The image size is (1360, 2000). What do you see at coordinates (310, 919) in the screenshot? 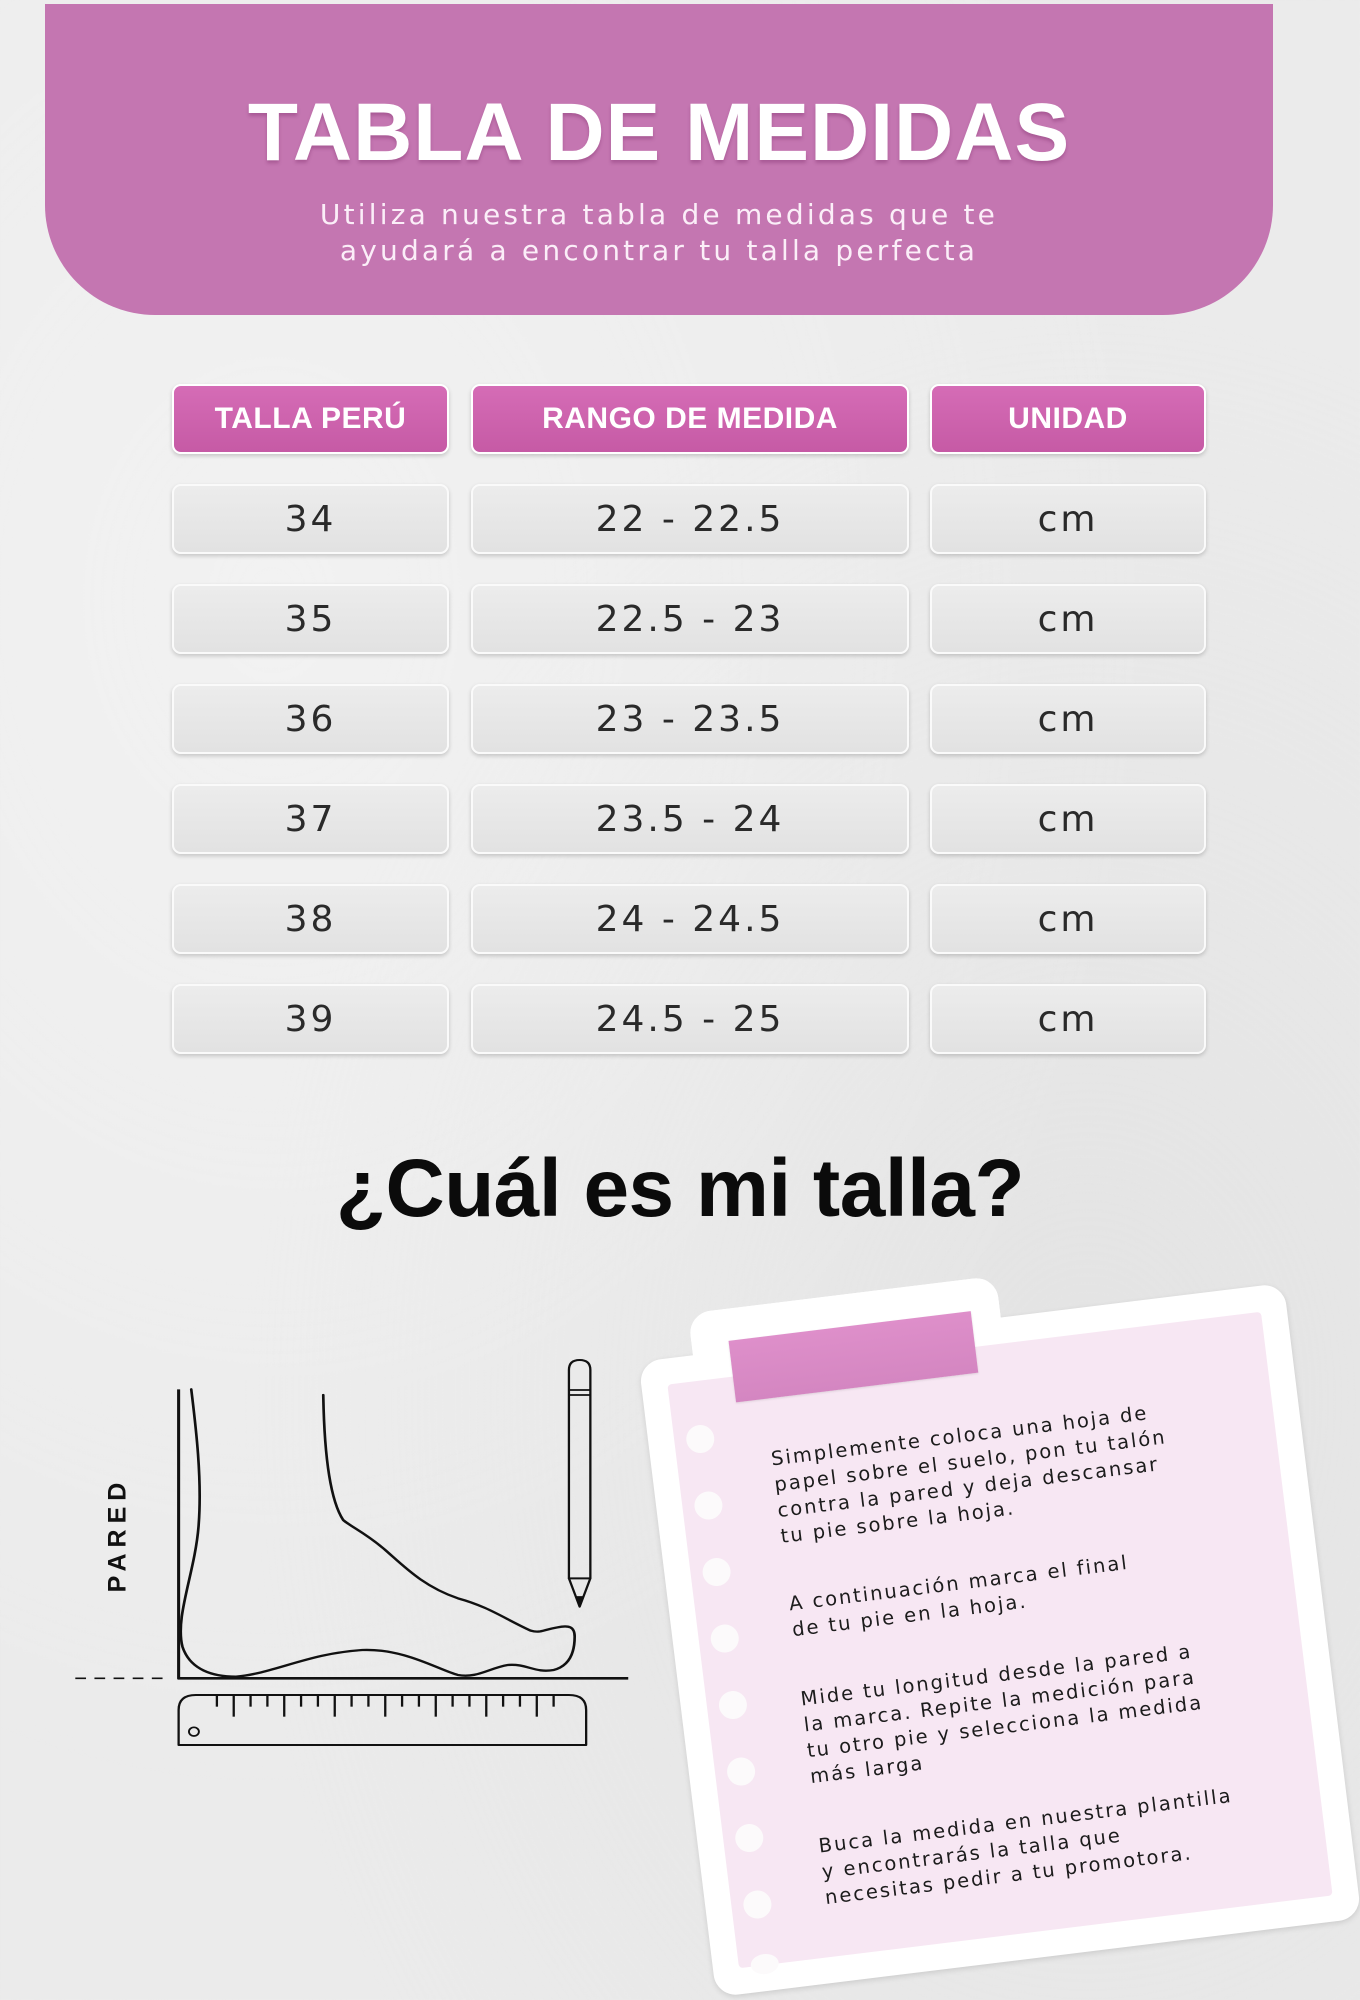
I see `cell-talla: 38` at bounding box center [310, 919].